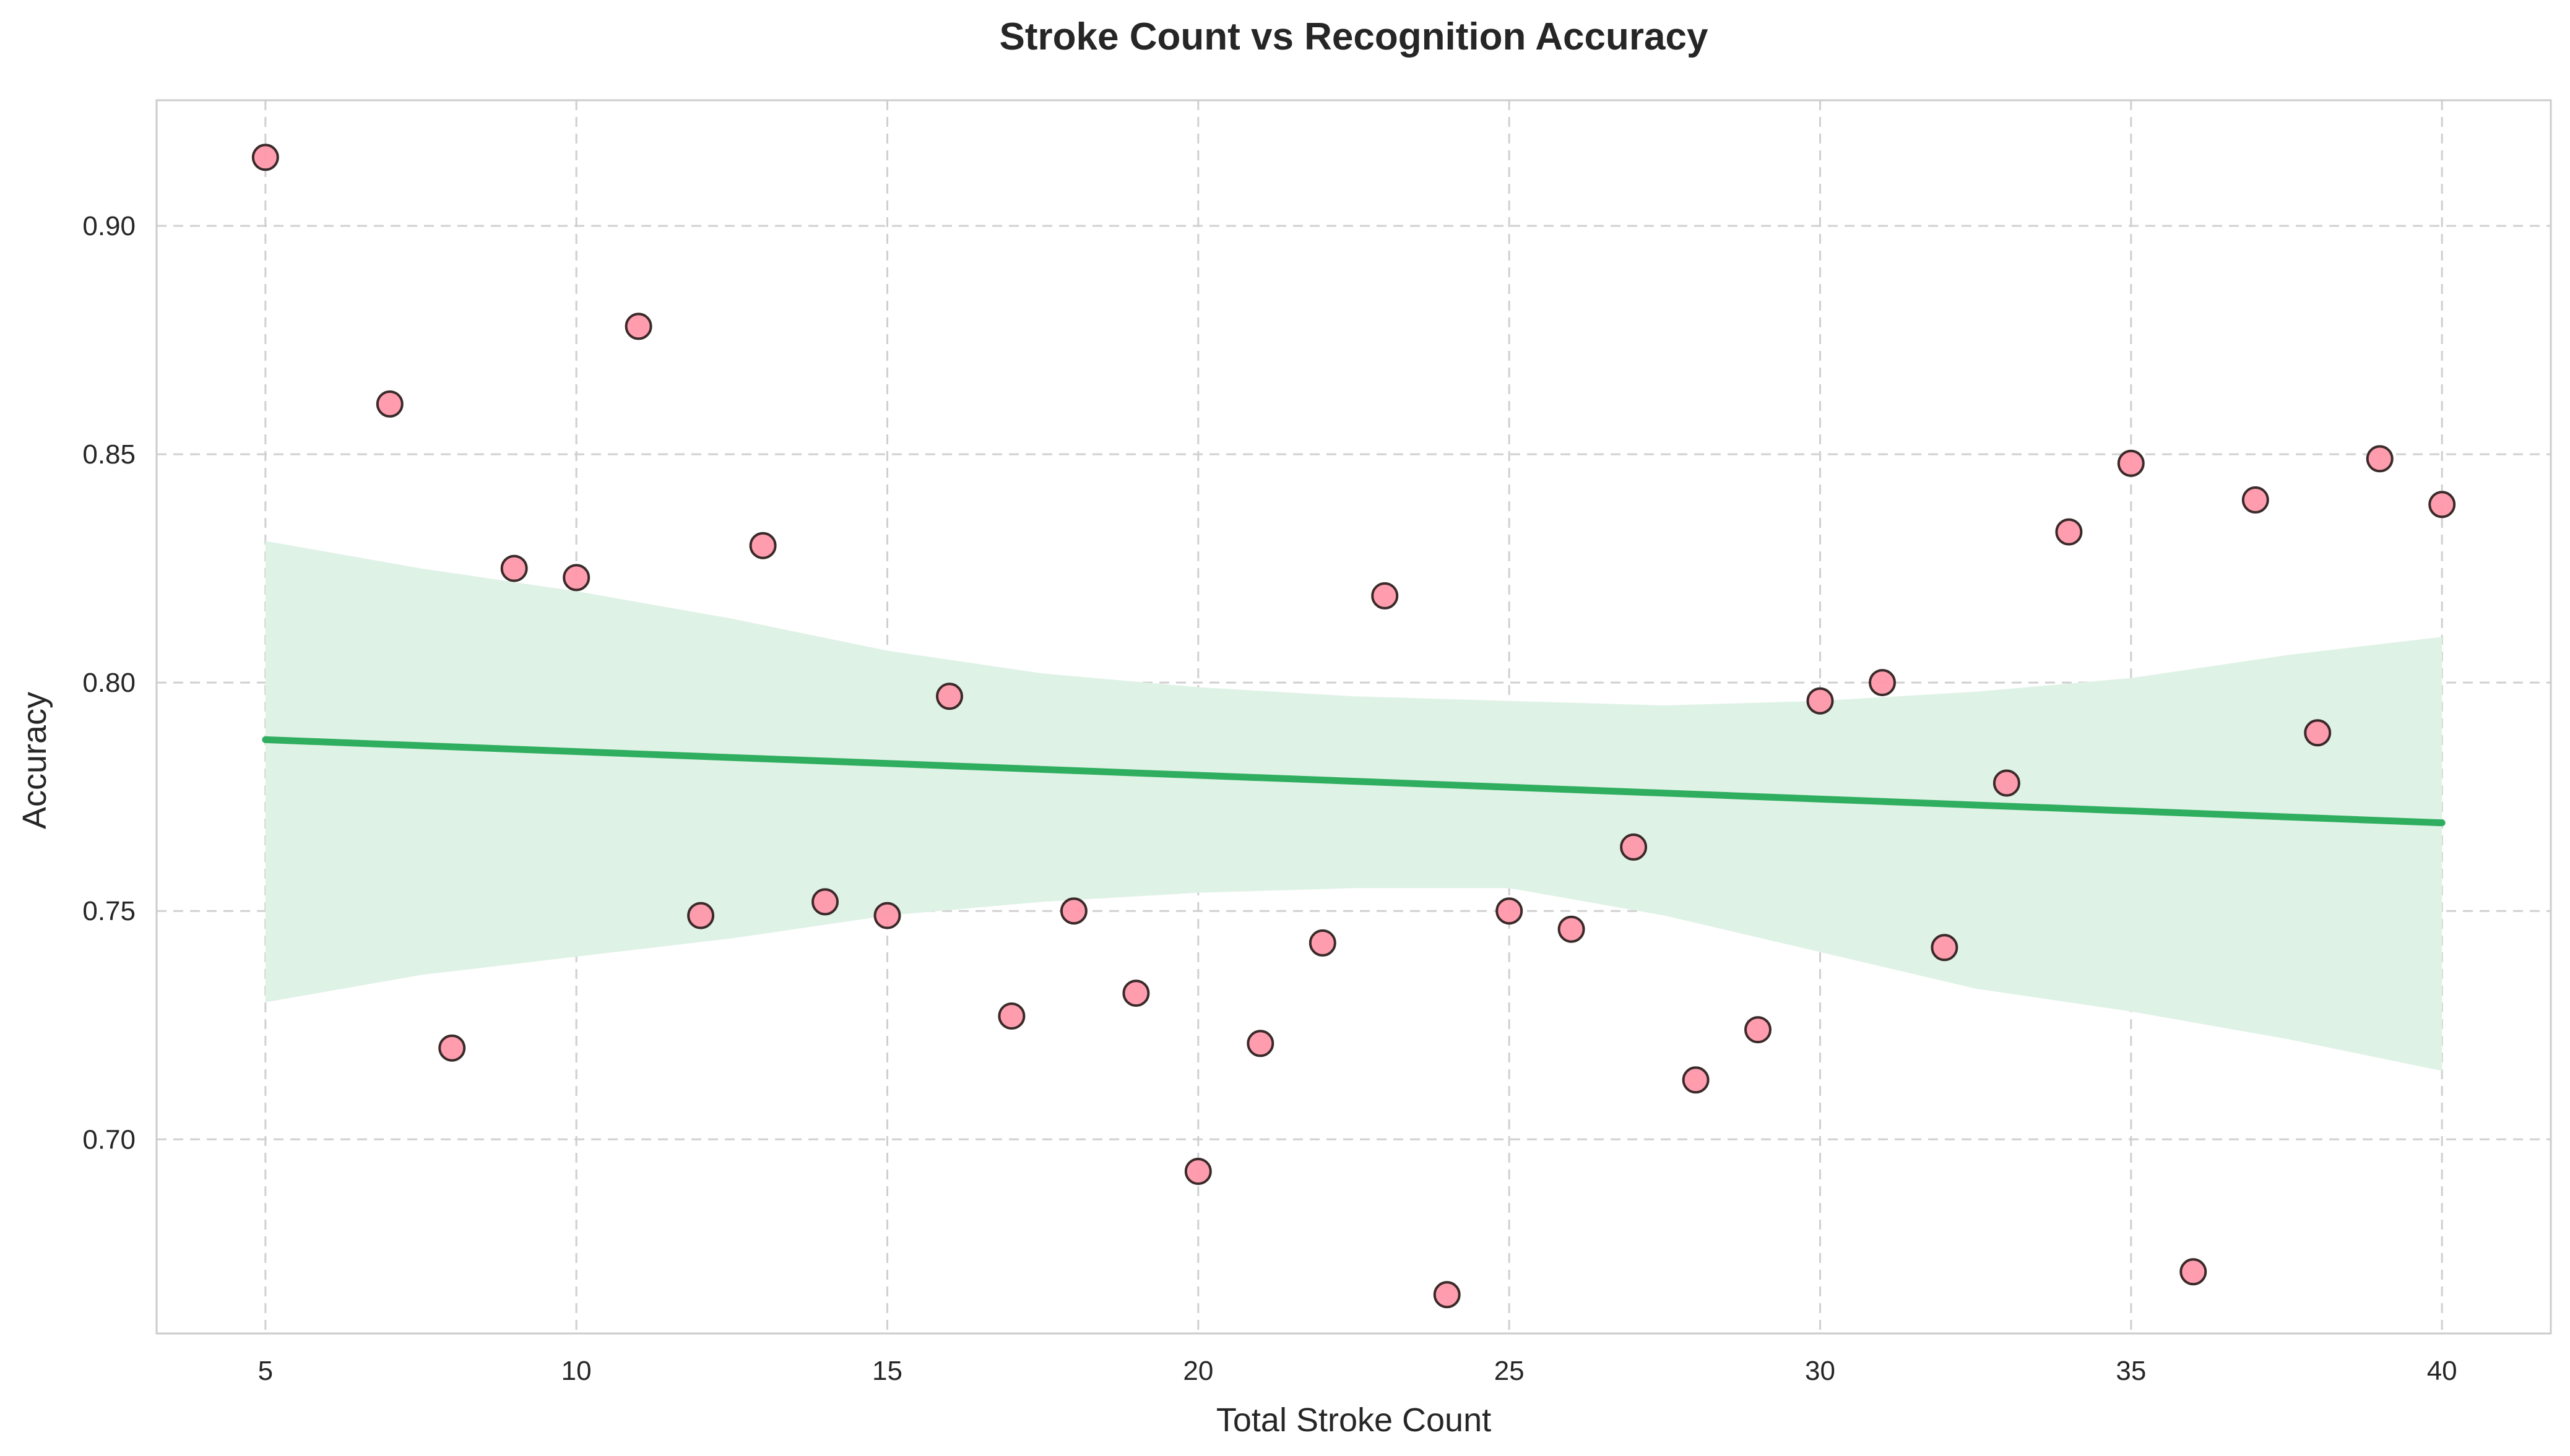 The image size is (2570, 1456). Describe the element at coordinates (109, 911) in the screenshot. I see `y-tick-label: 0.75` at that location.